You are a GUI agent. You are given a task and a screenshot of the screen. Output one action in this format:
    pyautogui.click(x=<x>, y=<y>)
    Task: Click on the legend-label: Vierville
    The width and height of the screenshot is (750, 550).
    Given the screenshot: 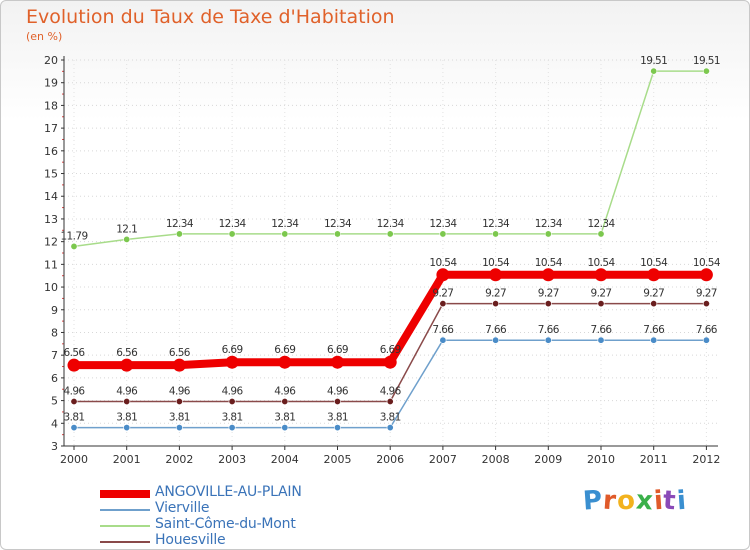 What is the action you would take?
    pyautogui.click(x=182, y=508)
    